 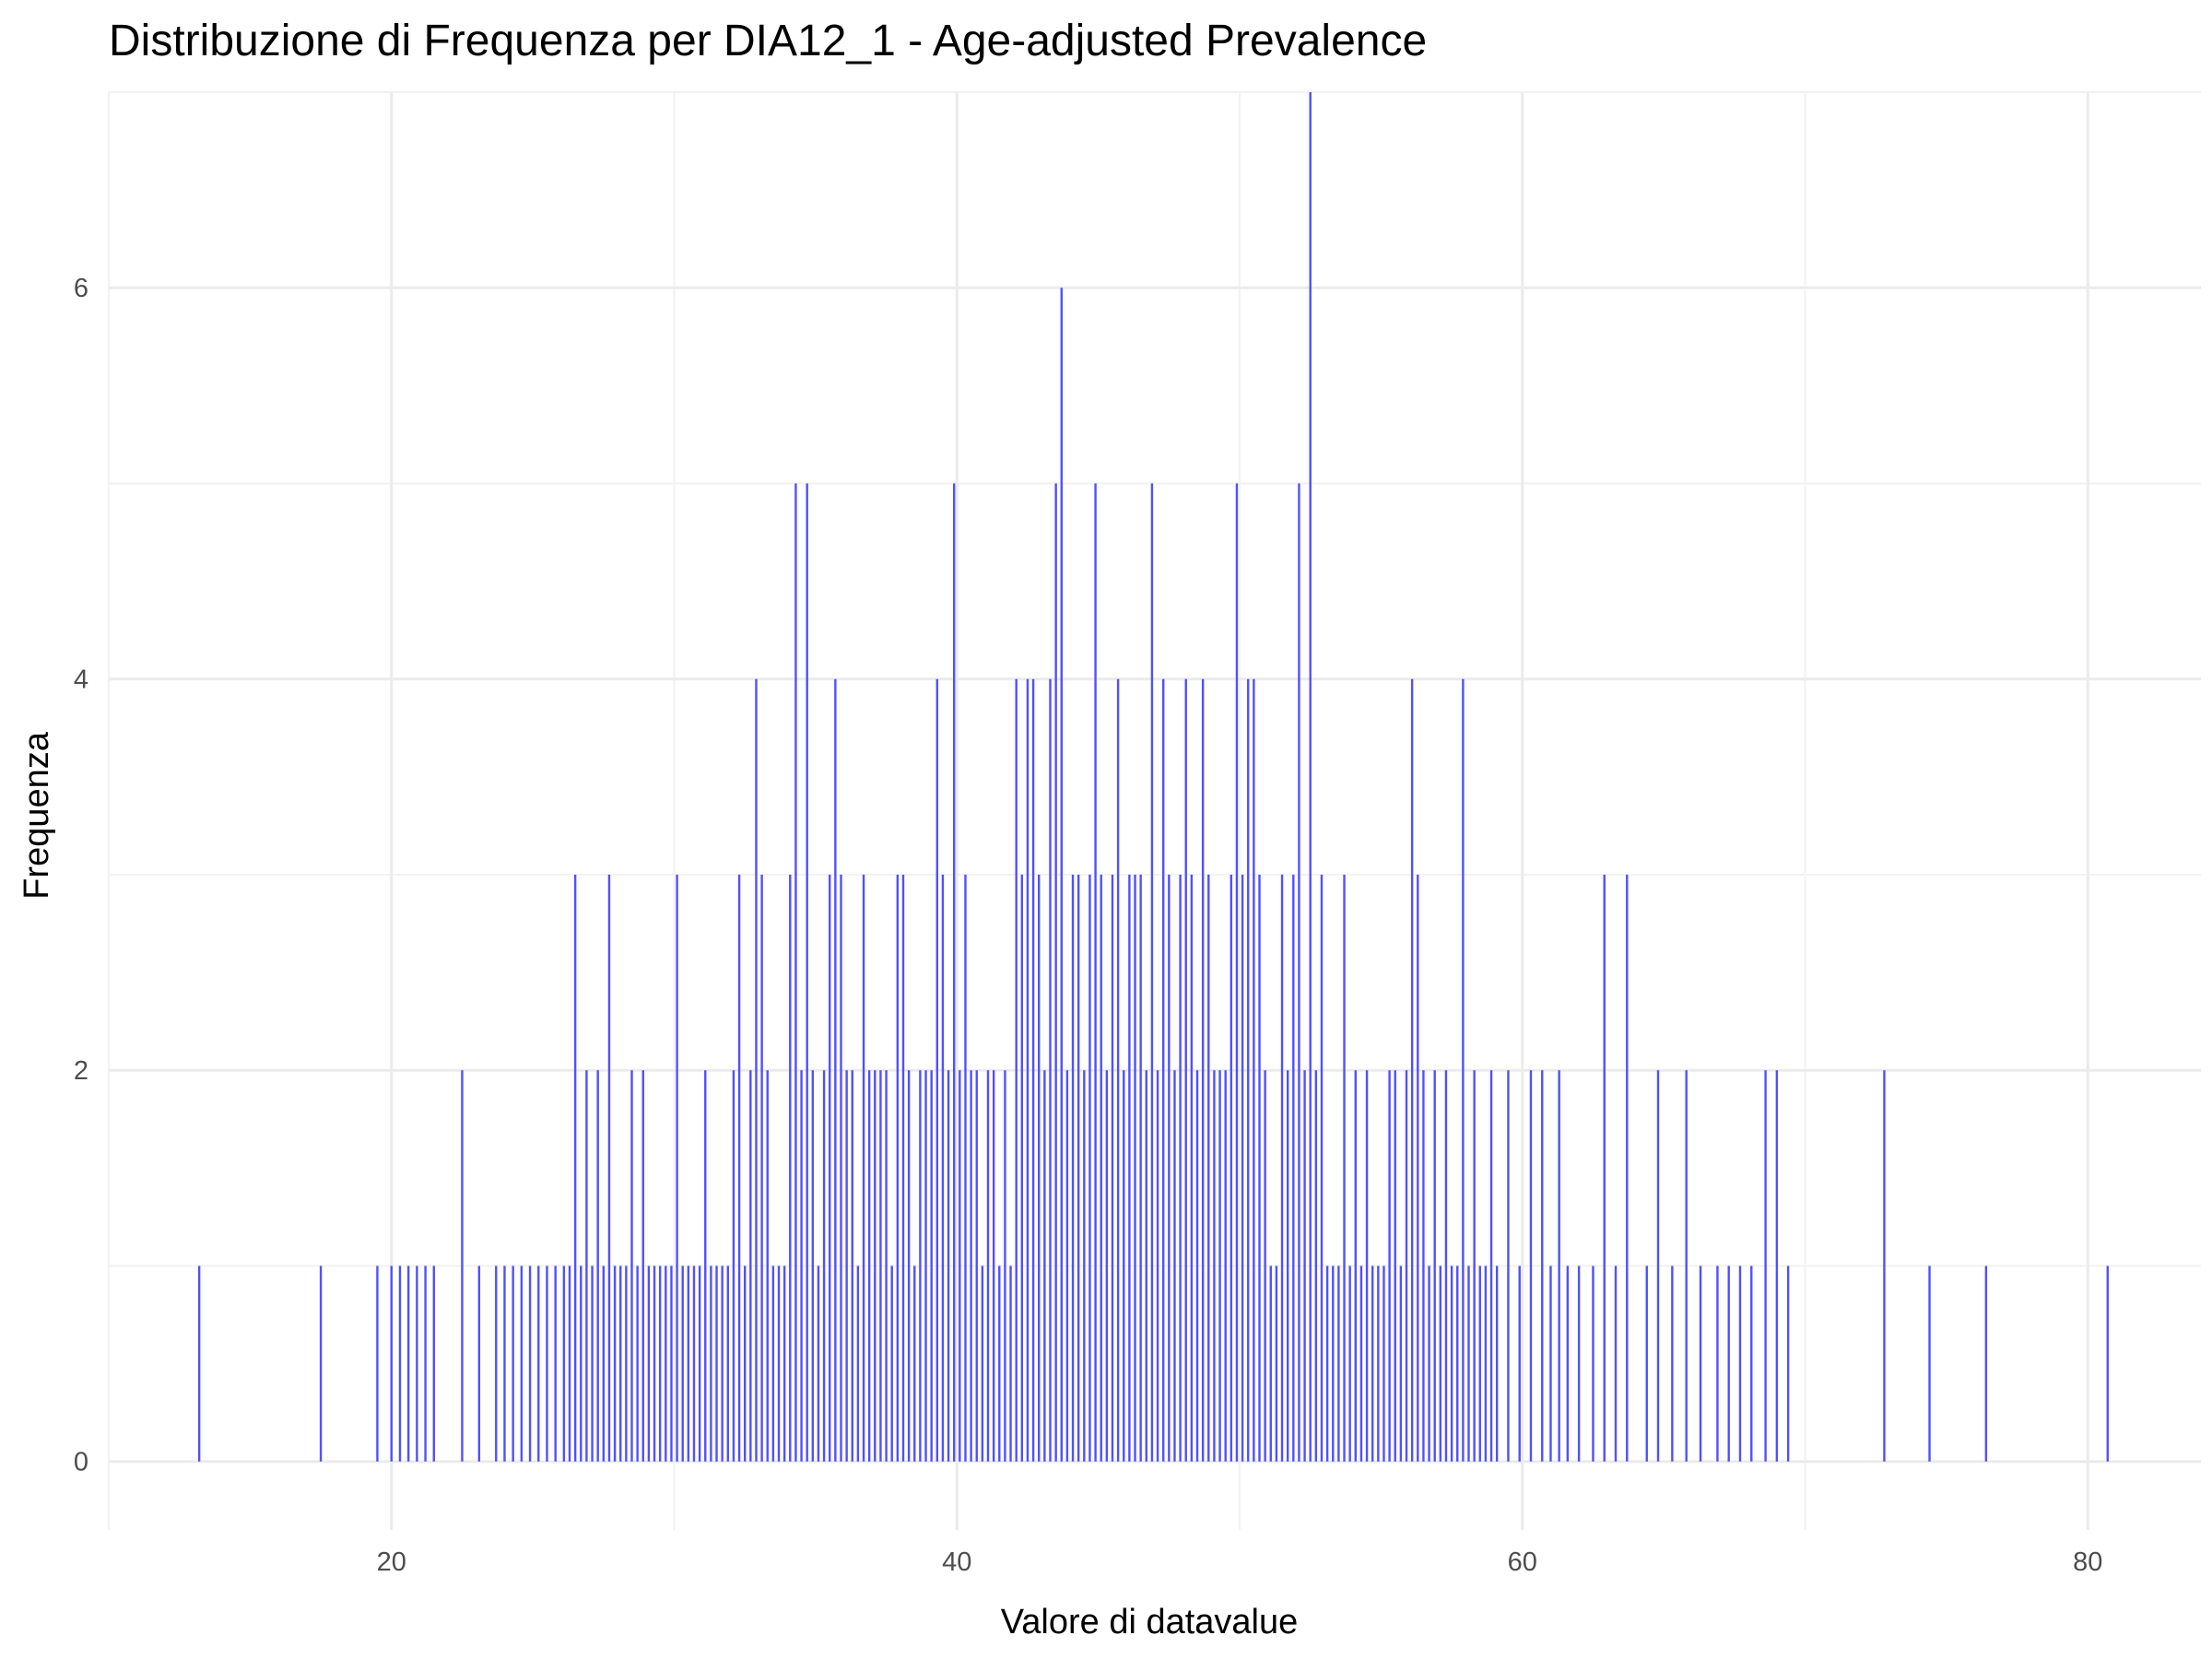 What do you see at coordinates (1522, 1562) in the screenshot?
I see `x-tick-label: 60` at bounding box center [1522, 1562].